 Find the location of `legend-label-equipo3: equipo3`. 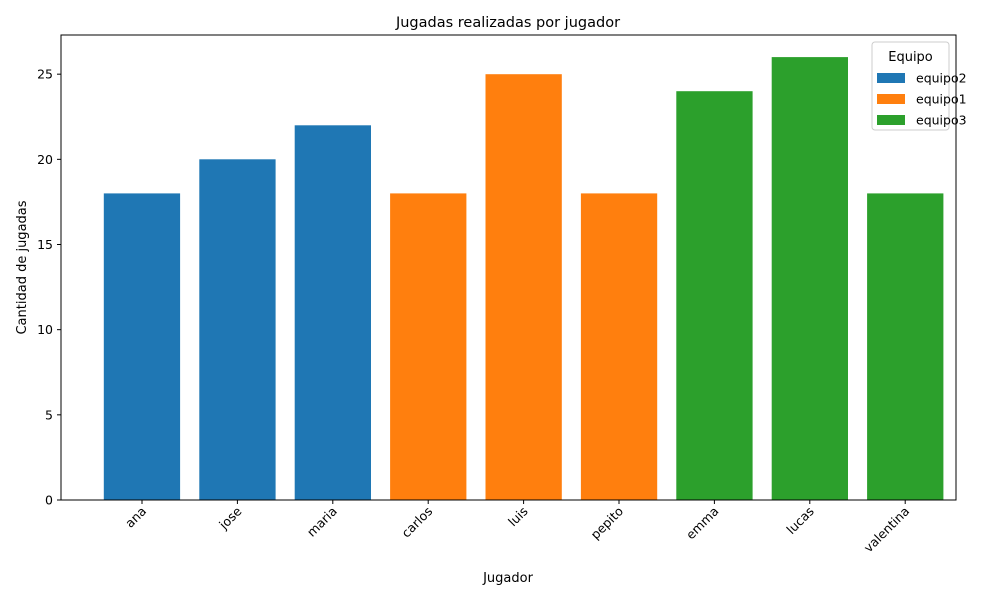

legend-label-equipo3: equipo3 is located at coordinates (941, 120).